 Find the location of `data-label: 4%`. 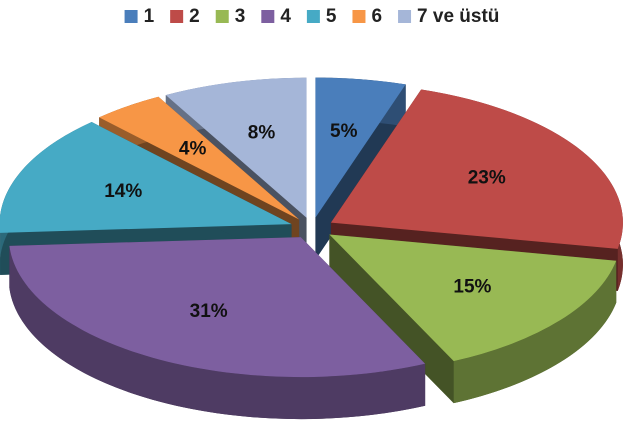

data-label: 4% is located at coordinates (193, 148).